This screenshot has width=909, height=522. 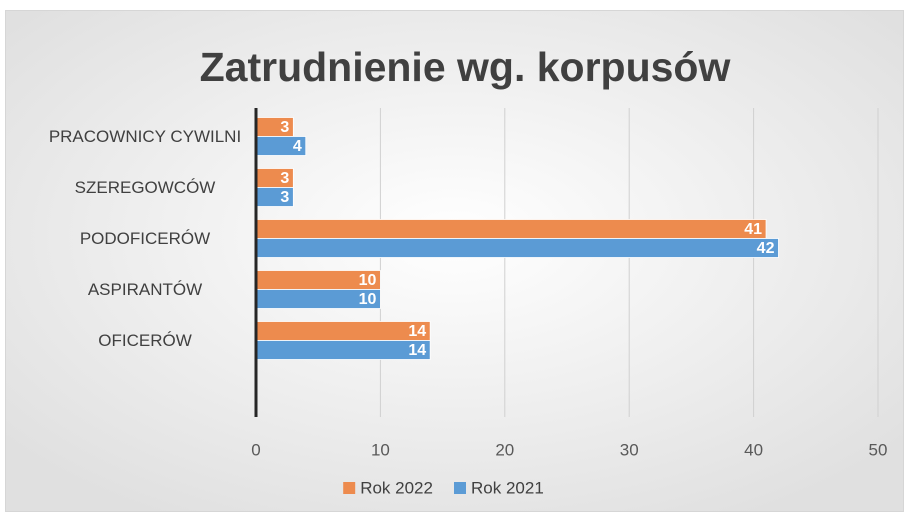 I want to click on data-label: 42, so click(x=766, y=248).